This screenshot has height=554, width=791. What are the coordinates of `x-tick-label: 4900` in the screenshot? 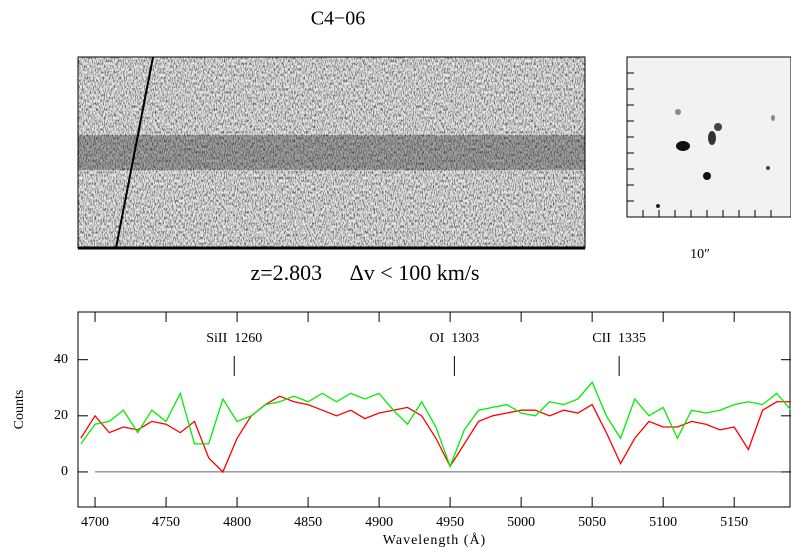 It's located at (379, 522).